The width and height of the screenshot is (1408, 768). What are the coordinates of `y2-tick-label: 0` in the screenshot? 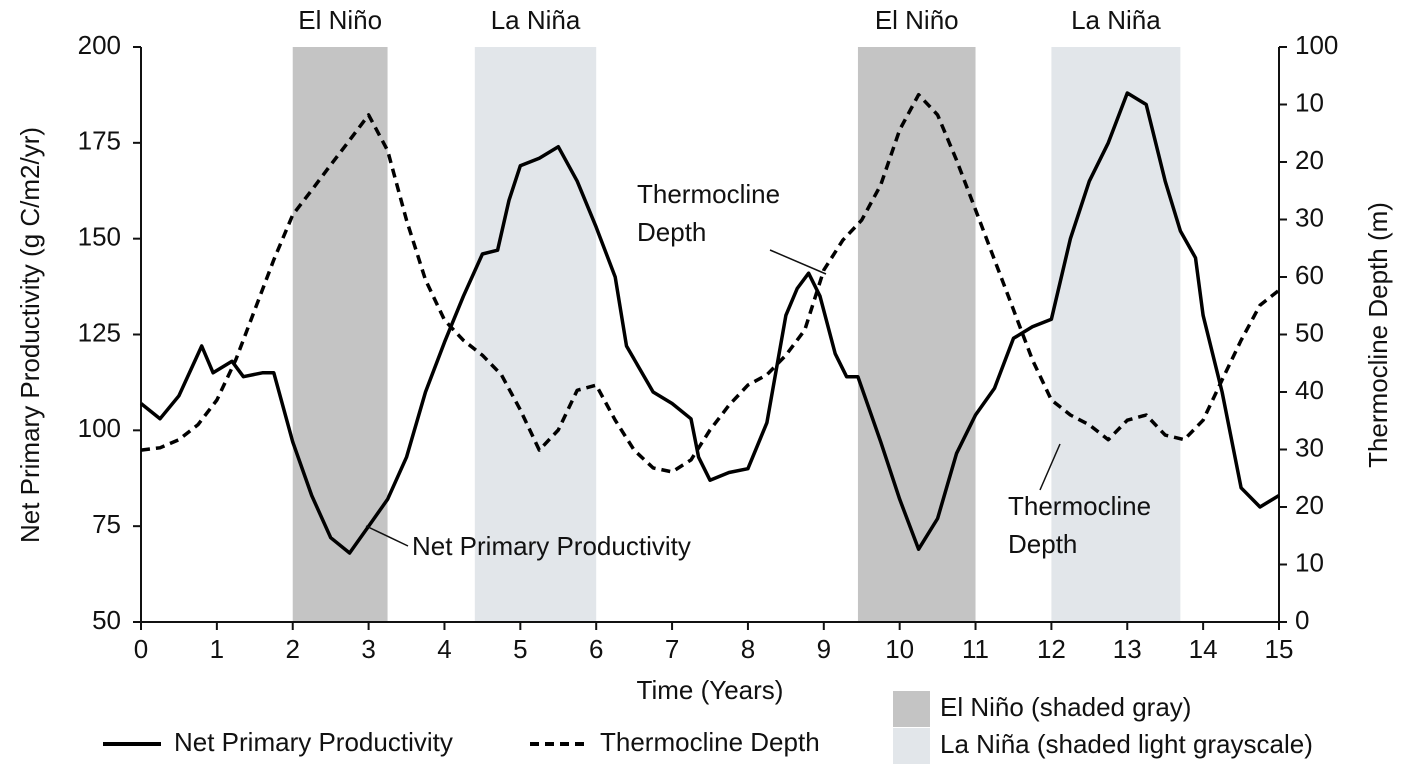 It's located at (1302, 620).